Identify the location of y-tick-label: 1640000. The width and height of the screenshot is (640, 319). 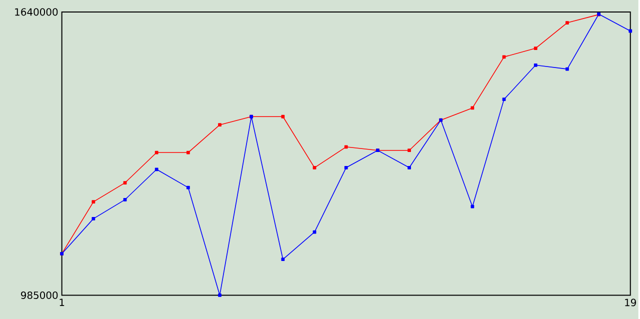
(36, 12).